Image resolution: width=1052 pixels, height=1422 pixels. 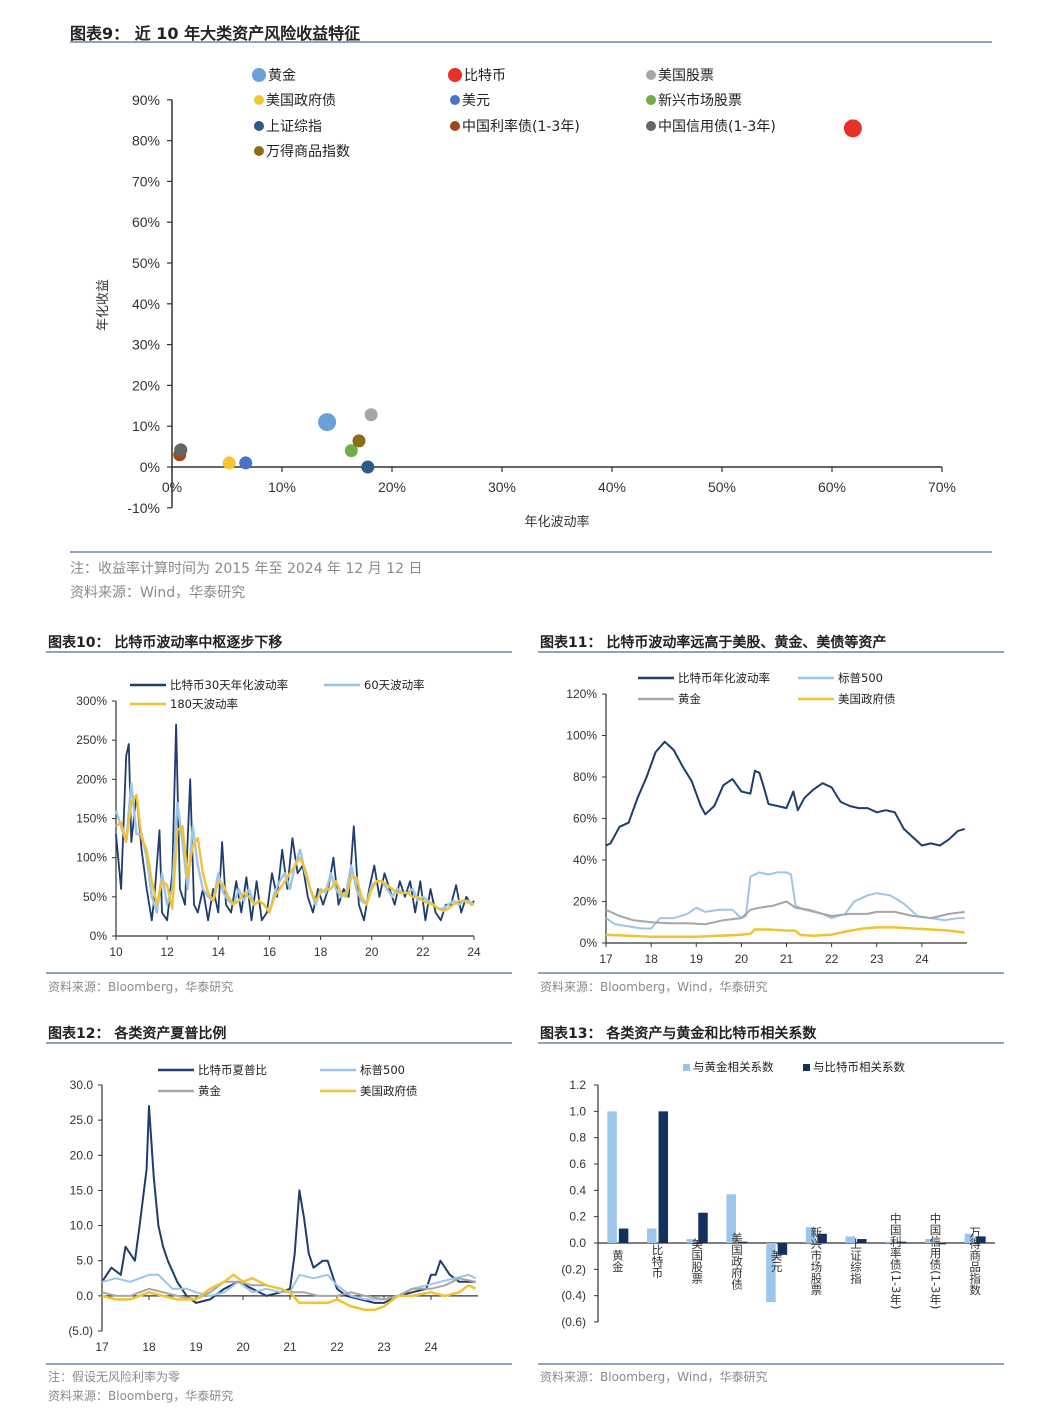 What do you see at coordinates (91, 819) in the screenshot?
I see `y-tick-label: 150%` at bounding box center [91, 819].